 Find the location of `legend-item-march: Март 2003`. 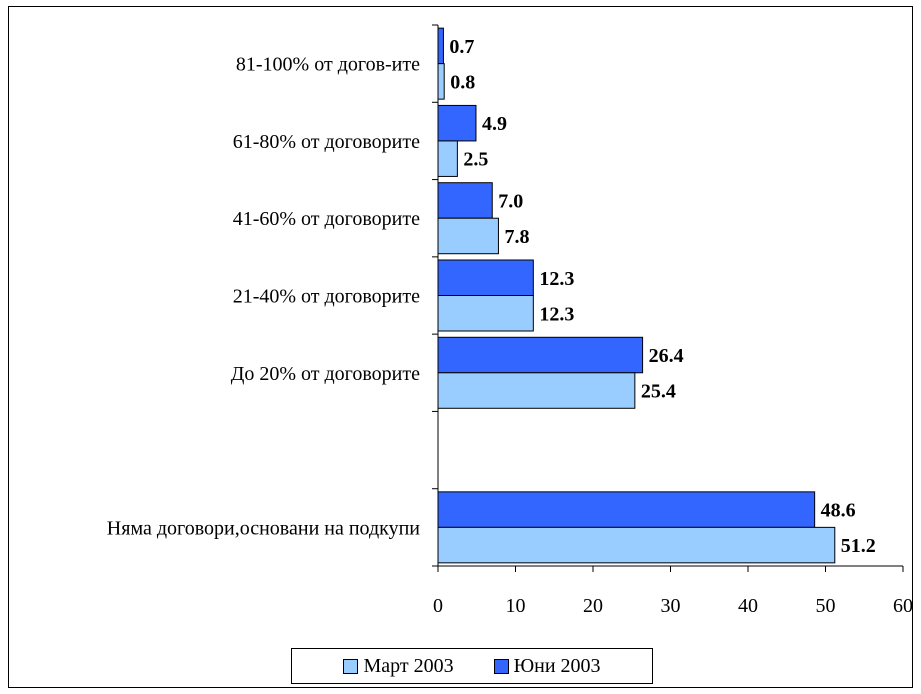

legend-item-march: Март 2003 is located at coordinates (398, 666).